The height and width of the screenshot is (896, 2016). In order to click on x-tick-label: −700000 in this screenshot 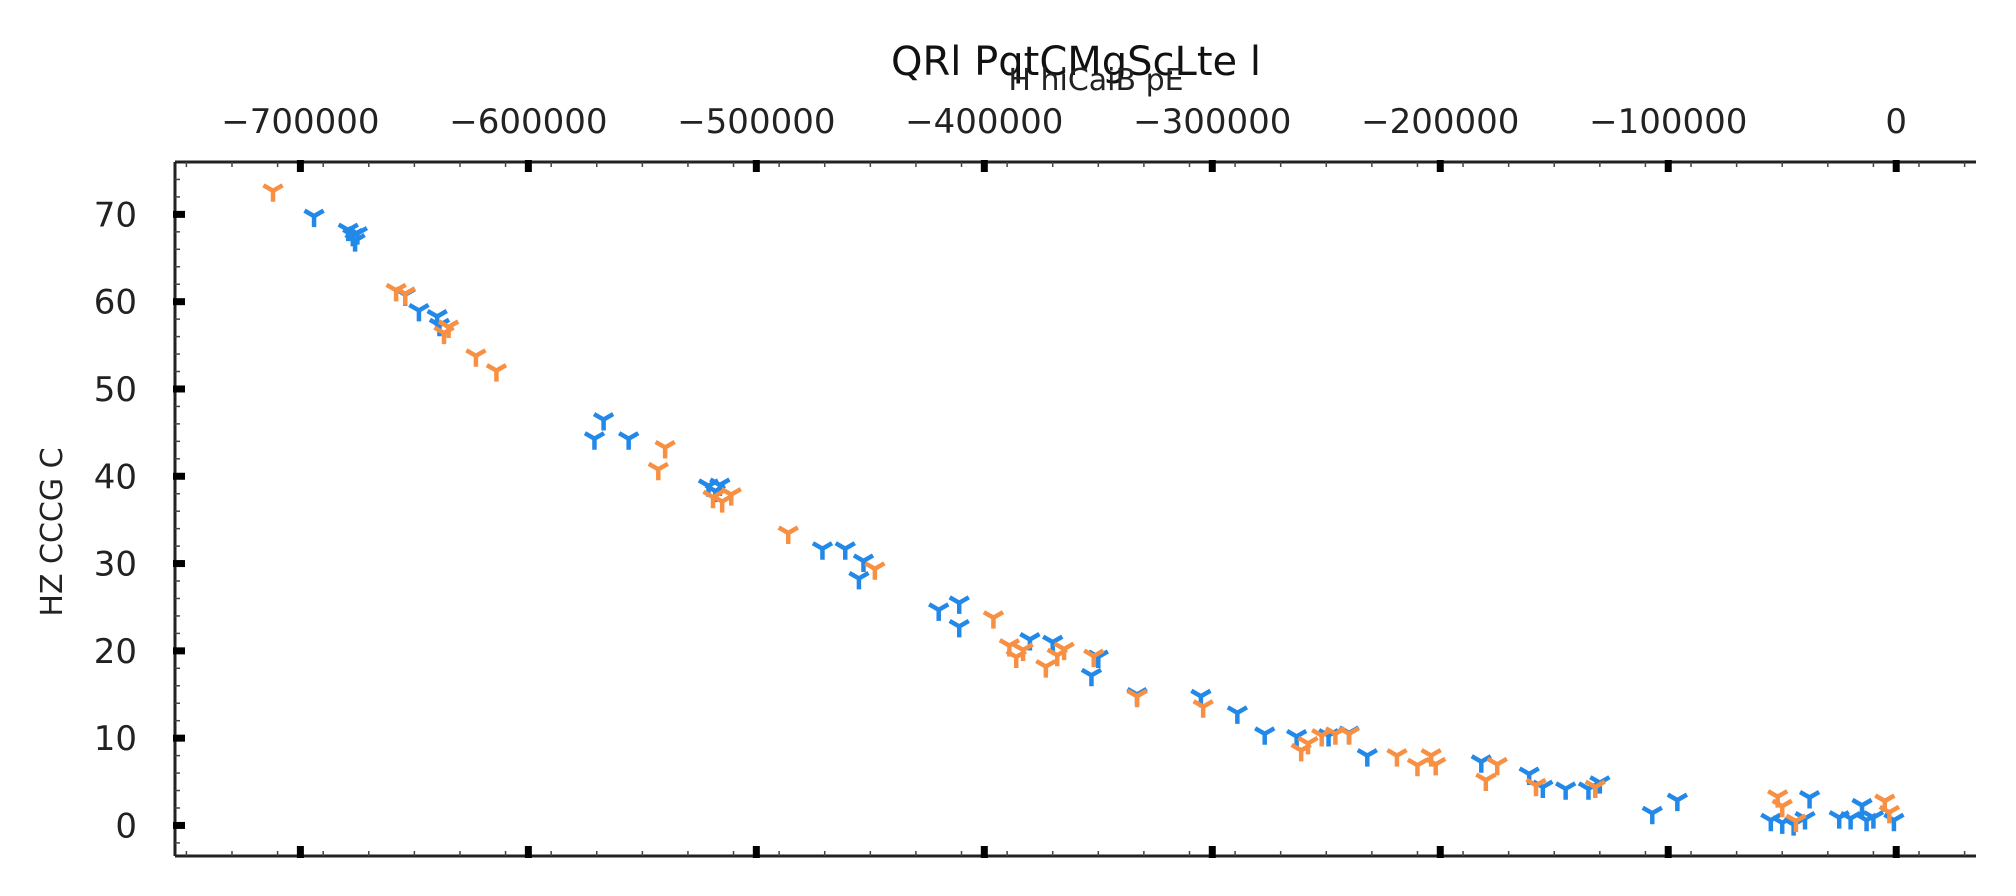, I will do `click(300, 122)`.